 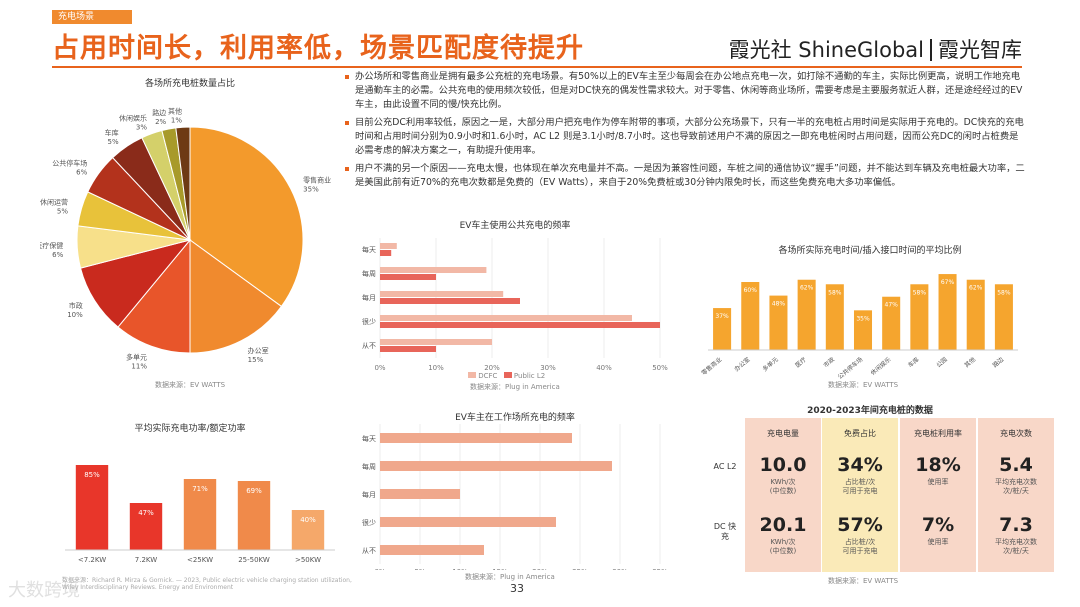 I want to click on table-header: 充电电量, so click(x=783, y=433).